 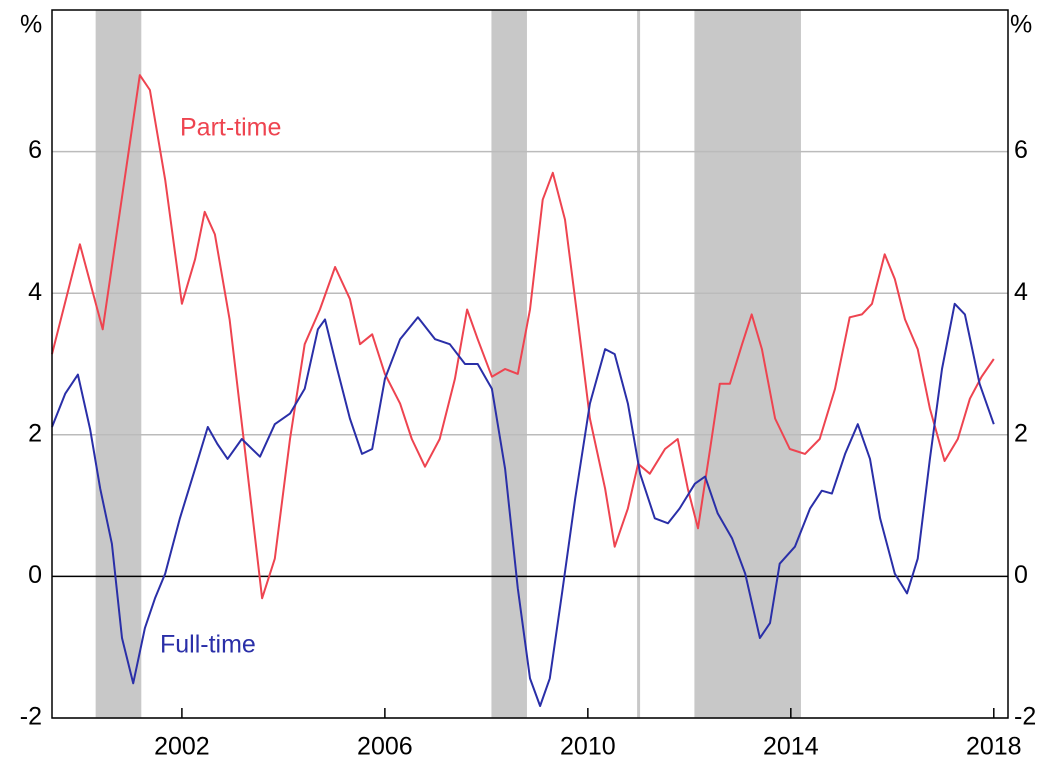 I want to click on y-tick-label-right: -2, so click(x=1025, y=717).